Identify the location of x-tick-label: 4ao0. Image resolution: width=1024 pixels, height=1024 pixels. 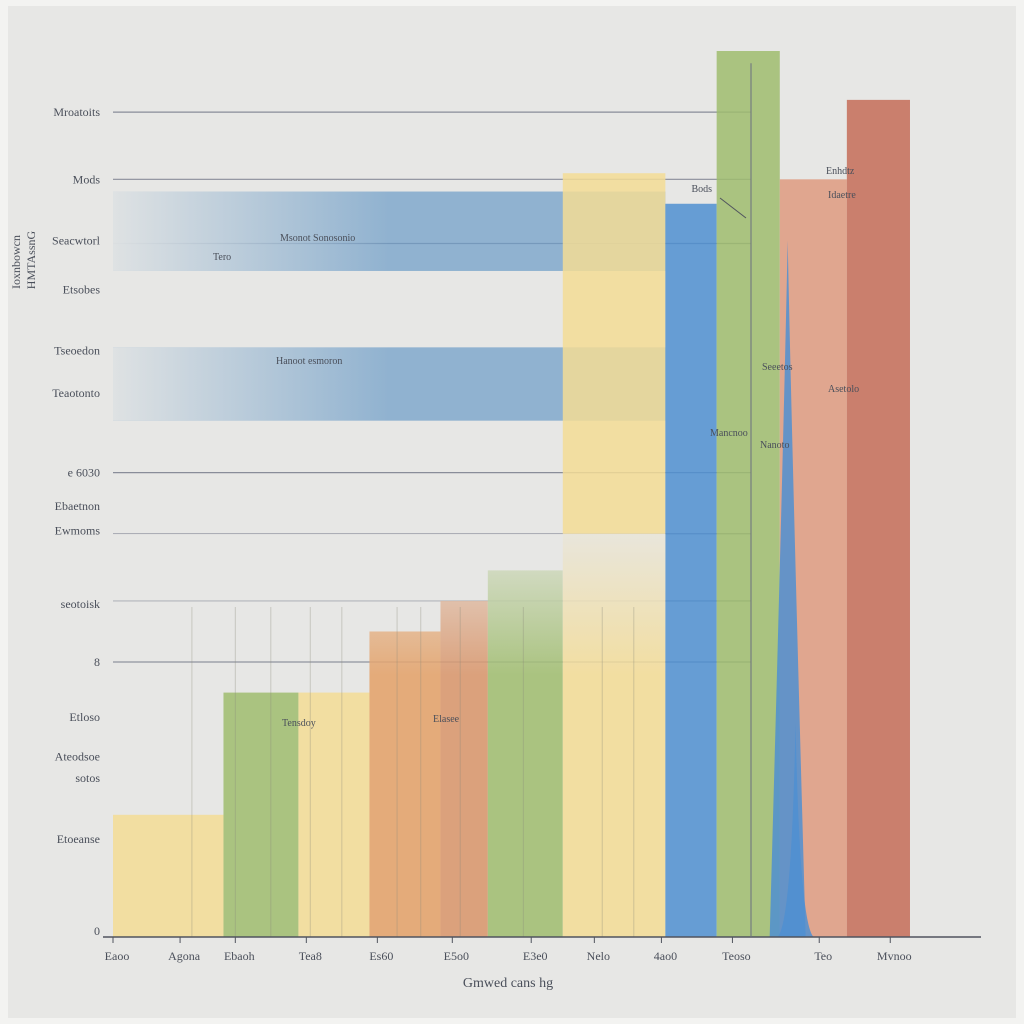
(665, 956).